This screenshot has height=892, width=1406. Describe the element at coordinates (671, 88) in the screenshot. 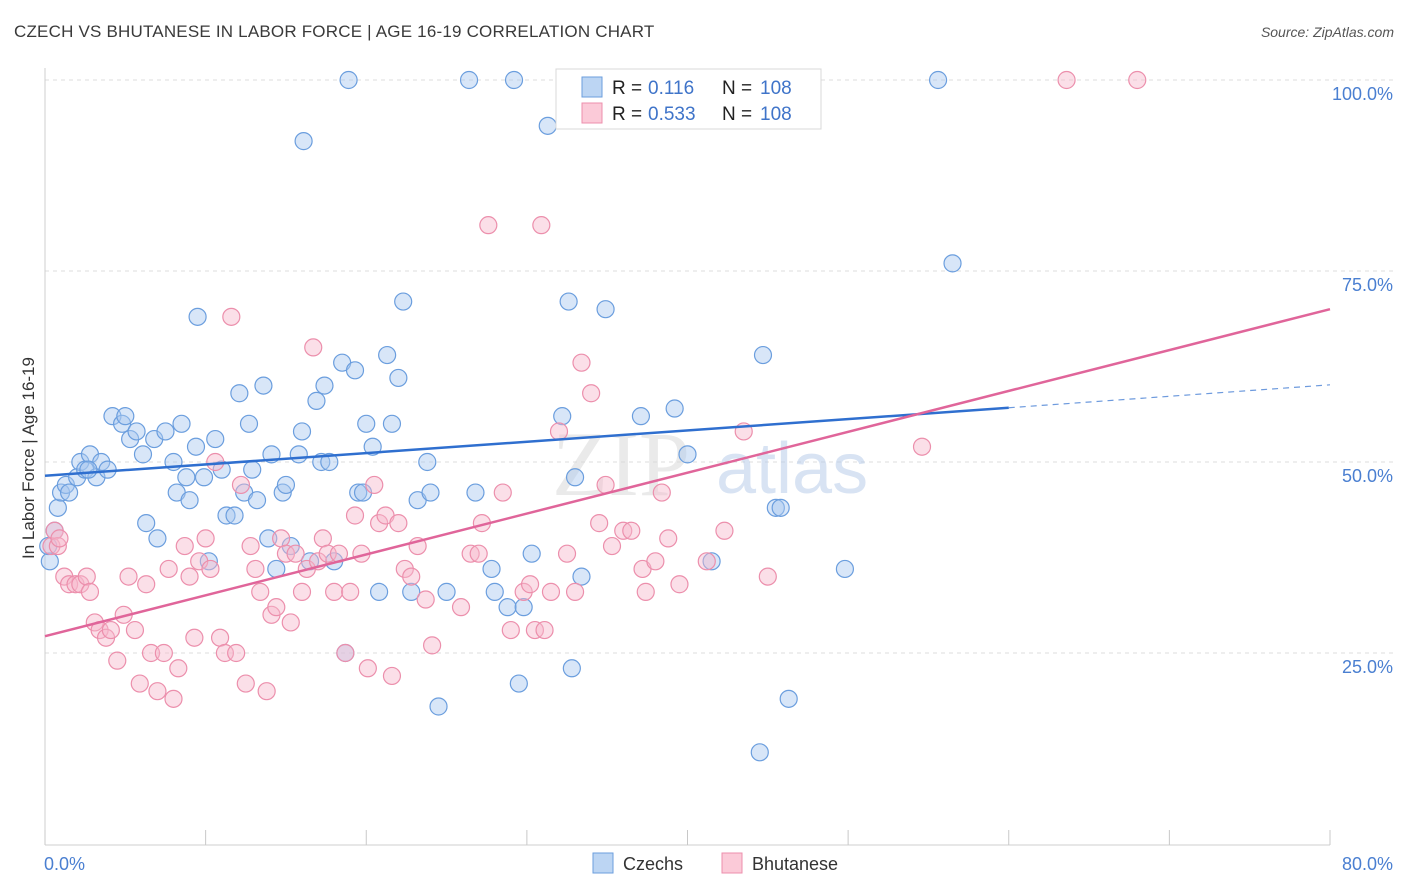

I see `czech-r-value: 0.116` at that location.